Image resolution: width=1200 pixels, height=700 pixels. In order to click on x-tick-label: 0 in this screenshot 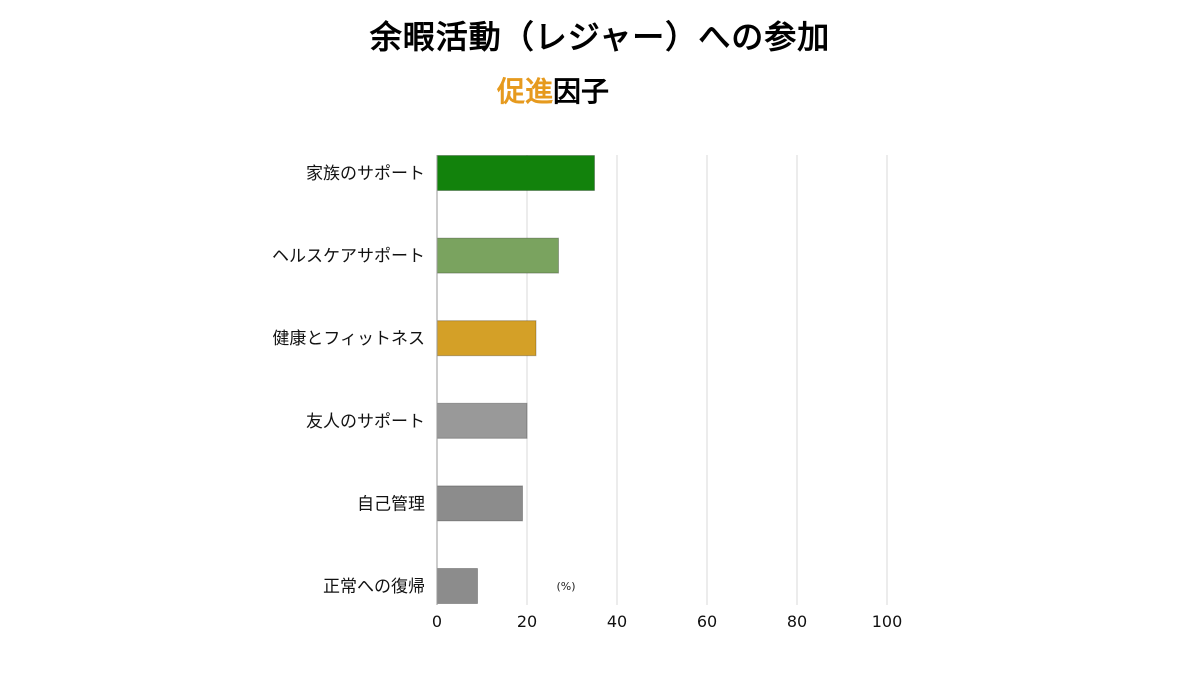, I will do `click(437, 621)`.